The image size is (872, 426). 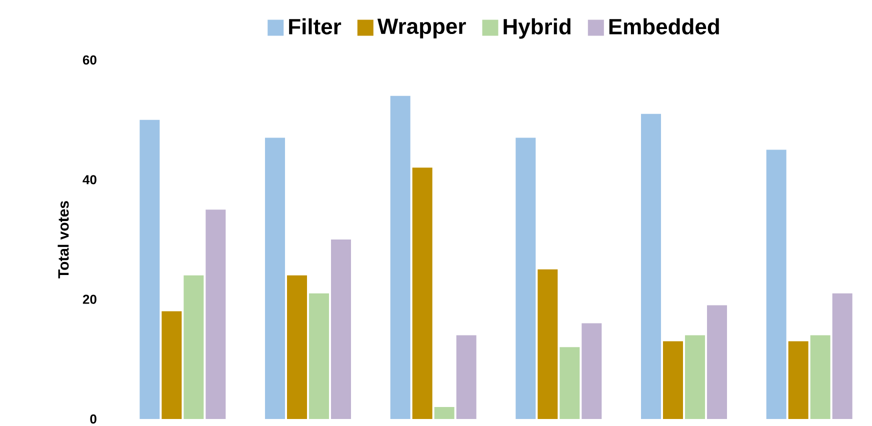 What do you see at coordinates (421, 28) in the screenshot?
I see `legend-label: Wrapper` at bounding box center [421, 28].